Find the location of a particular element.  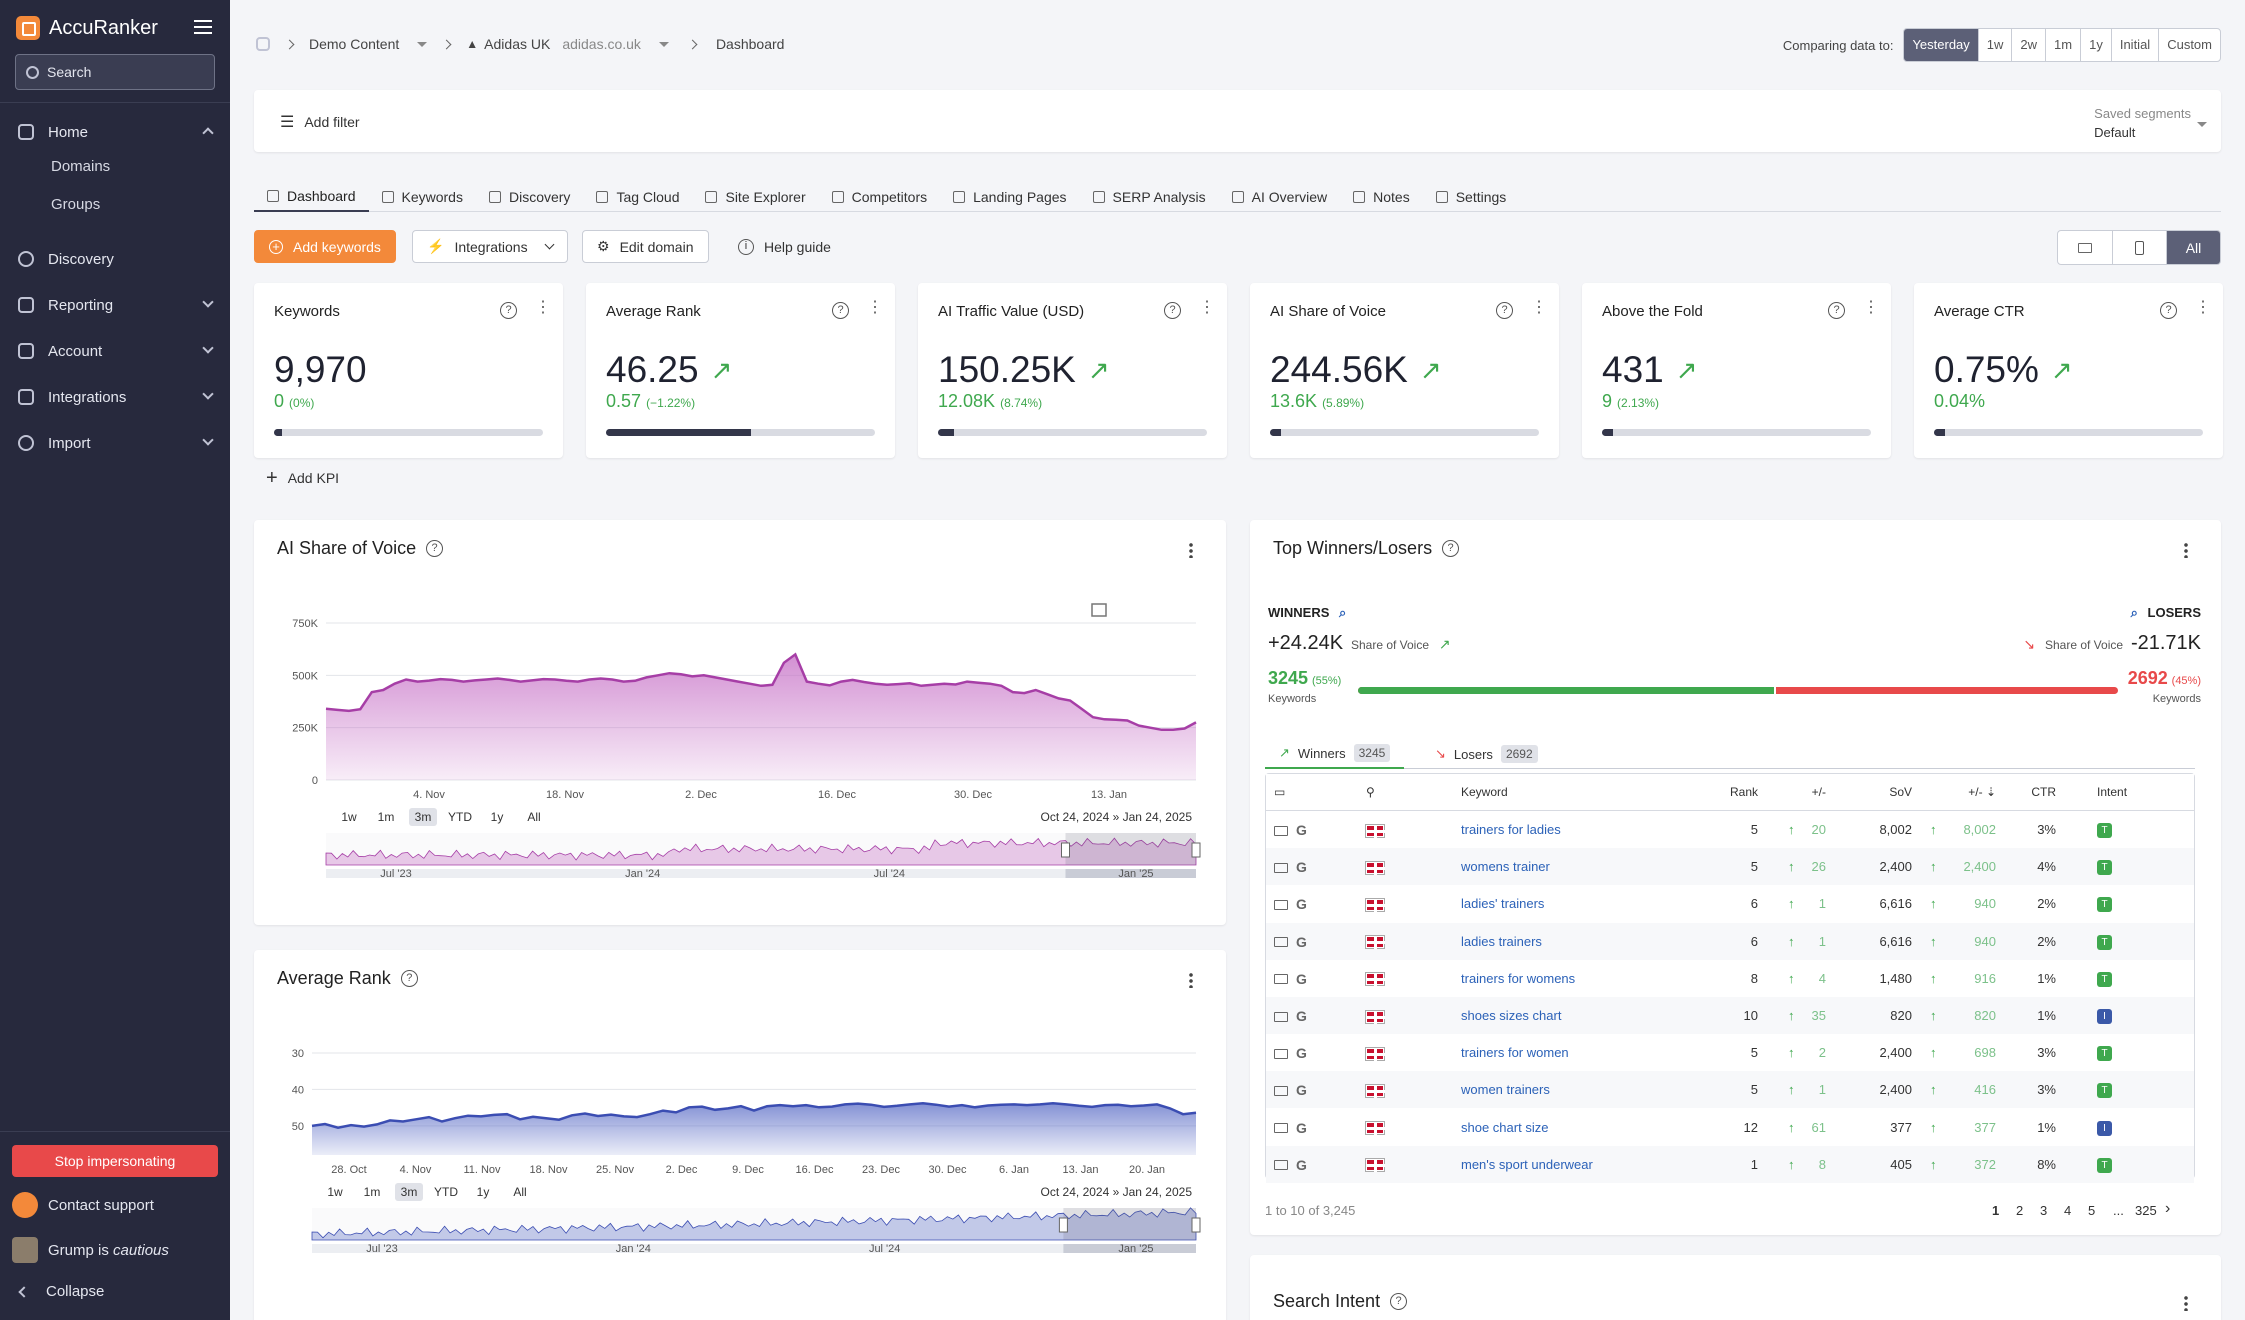

app-logo: AccuRanker is located at coordinates (87, 28).